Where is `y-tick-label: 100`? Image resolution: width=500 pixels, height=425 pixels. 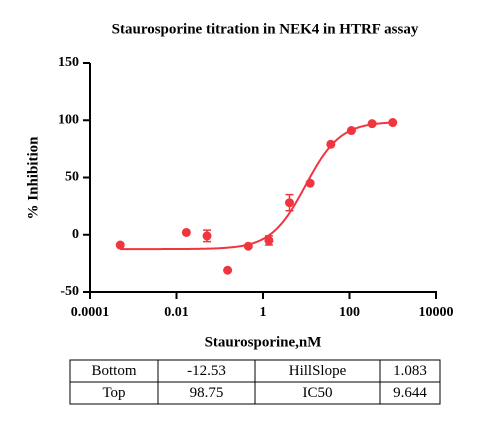 y-tick-label: 100 is located at coordinates (68, 119).